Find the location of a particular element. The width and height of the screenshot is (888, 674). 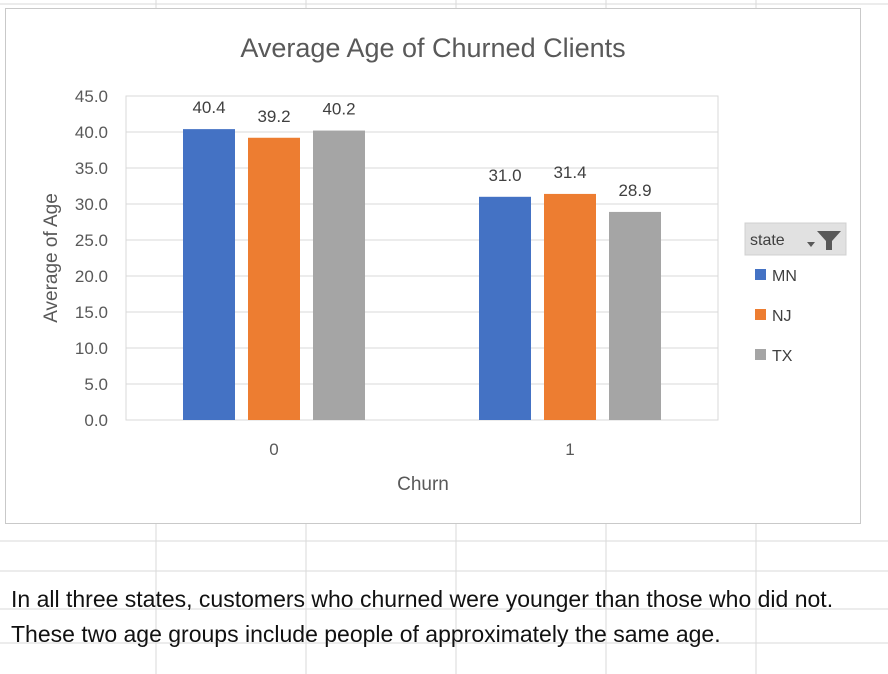

y-tick-label: 20.0 is located at coordinates (91, 276).